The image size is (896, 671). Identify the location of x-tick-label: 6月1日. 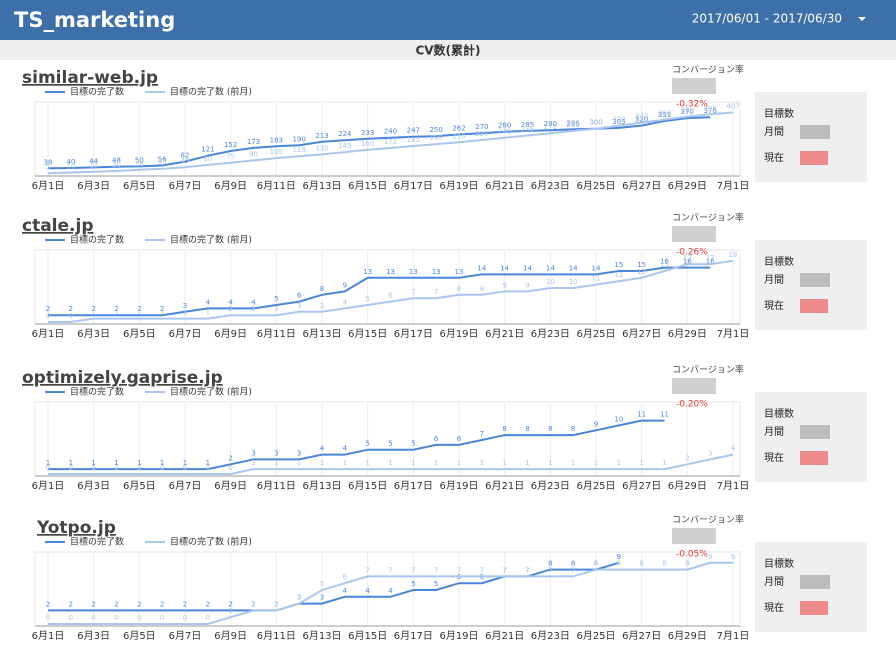
(48, 486).